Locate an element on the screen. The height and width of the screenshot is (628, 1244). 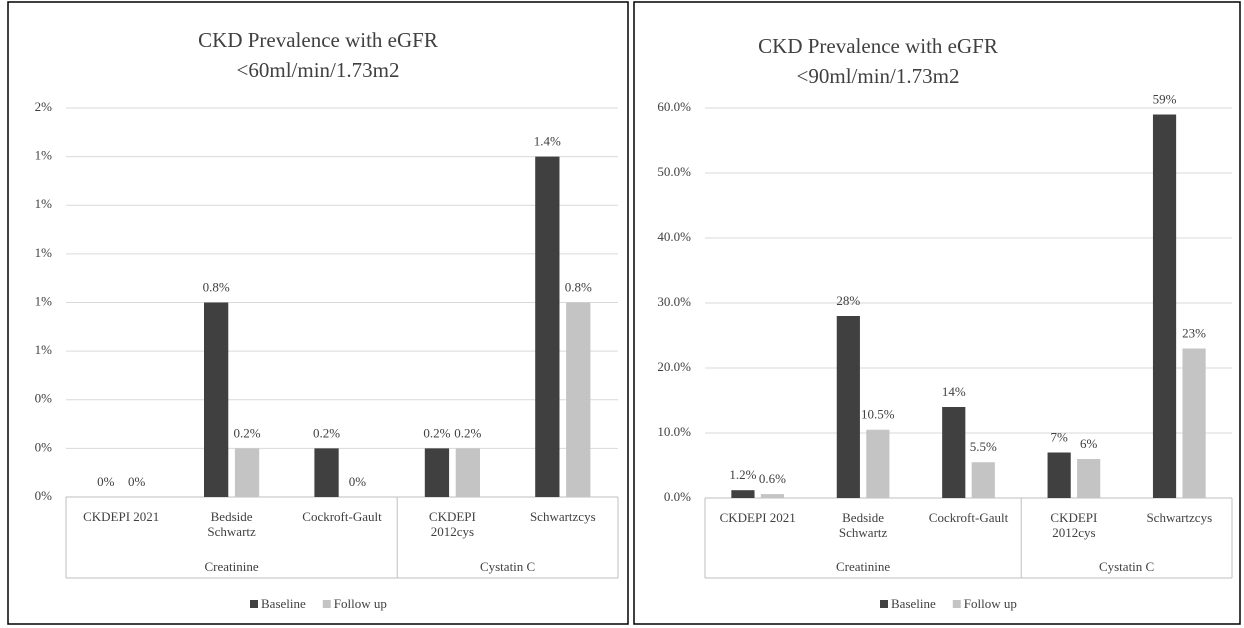
data-label: 1.2% is located at coordinates (742, 474).